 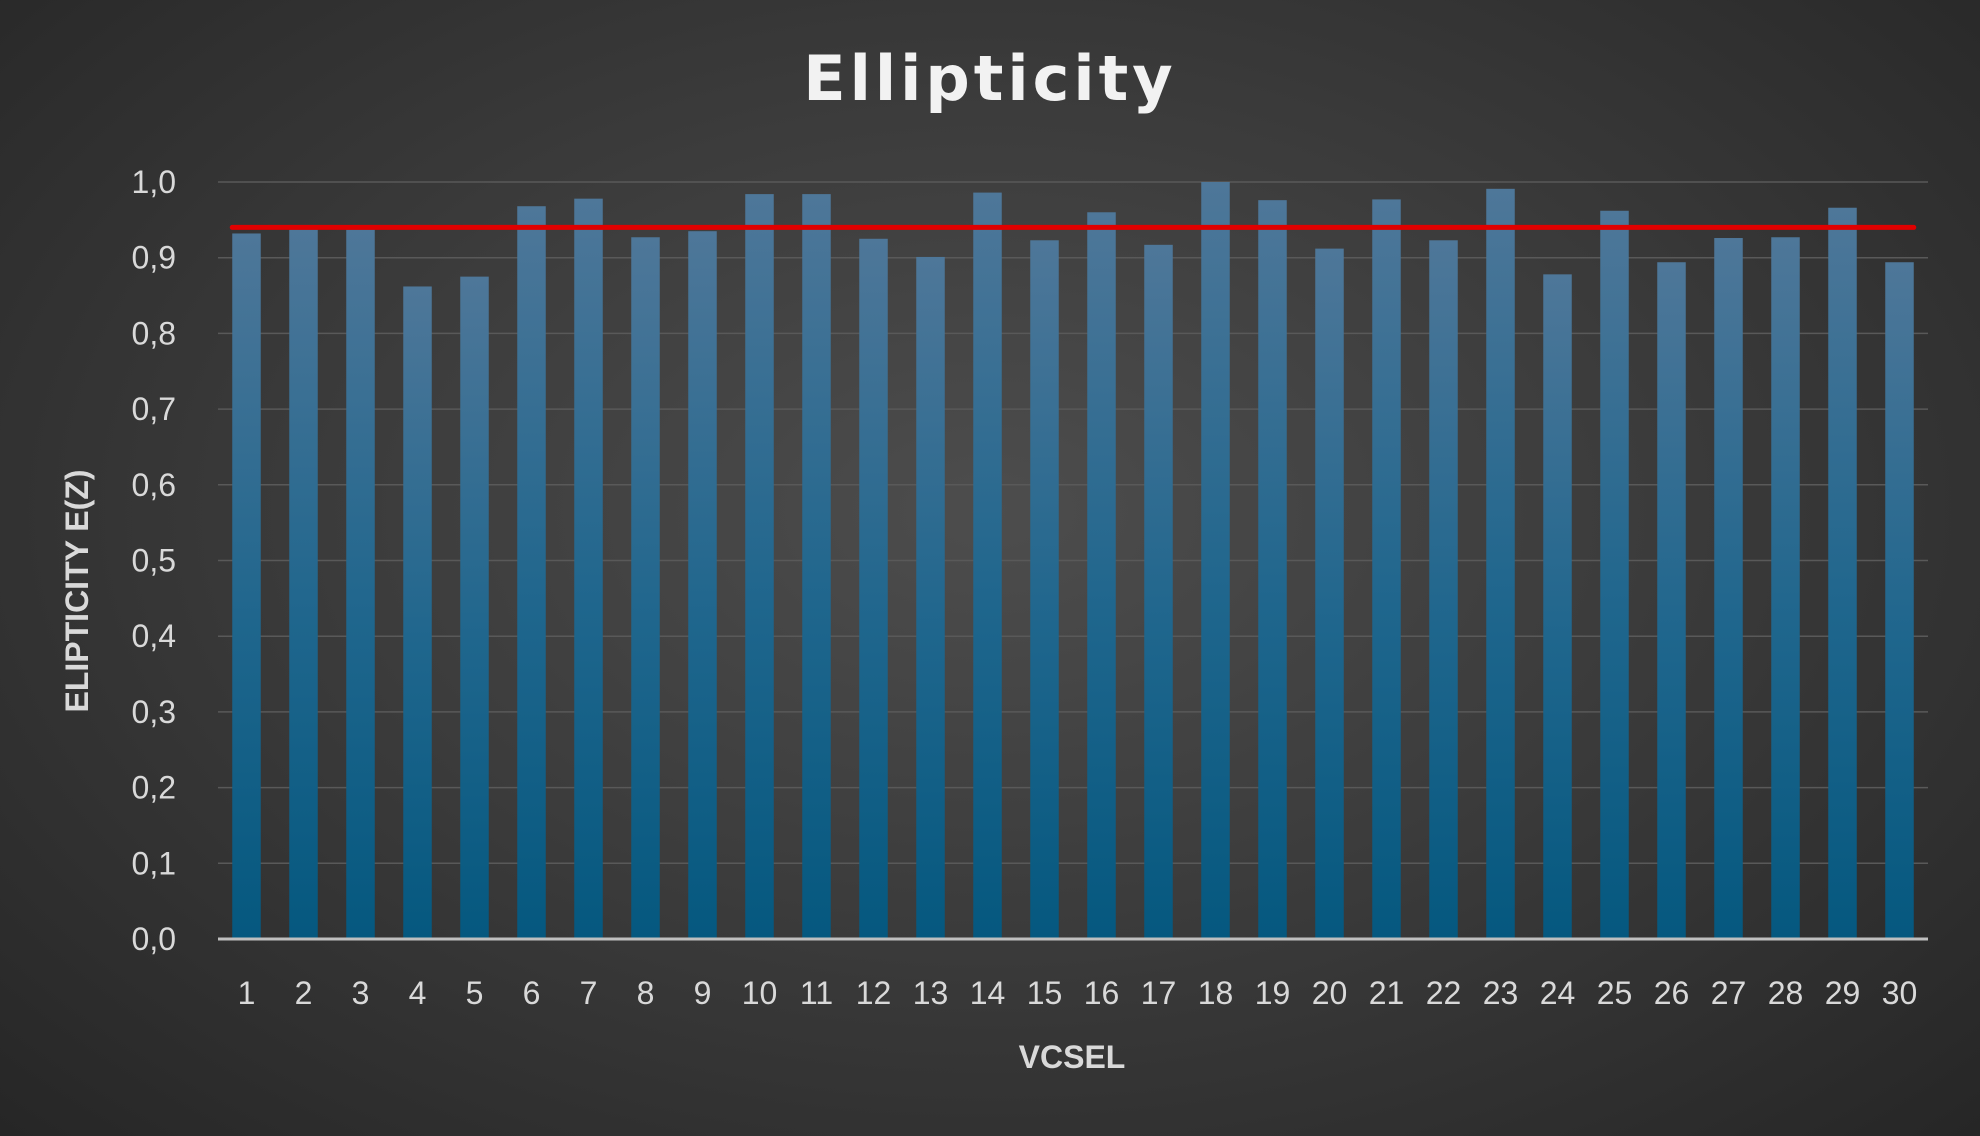 I want to click on x-tick-label: 27, so click(x=1729, y=993).